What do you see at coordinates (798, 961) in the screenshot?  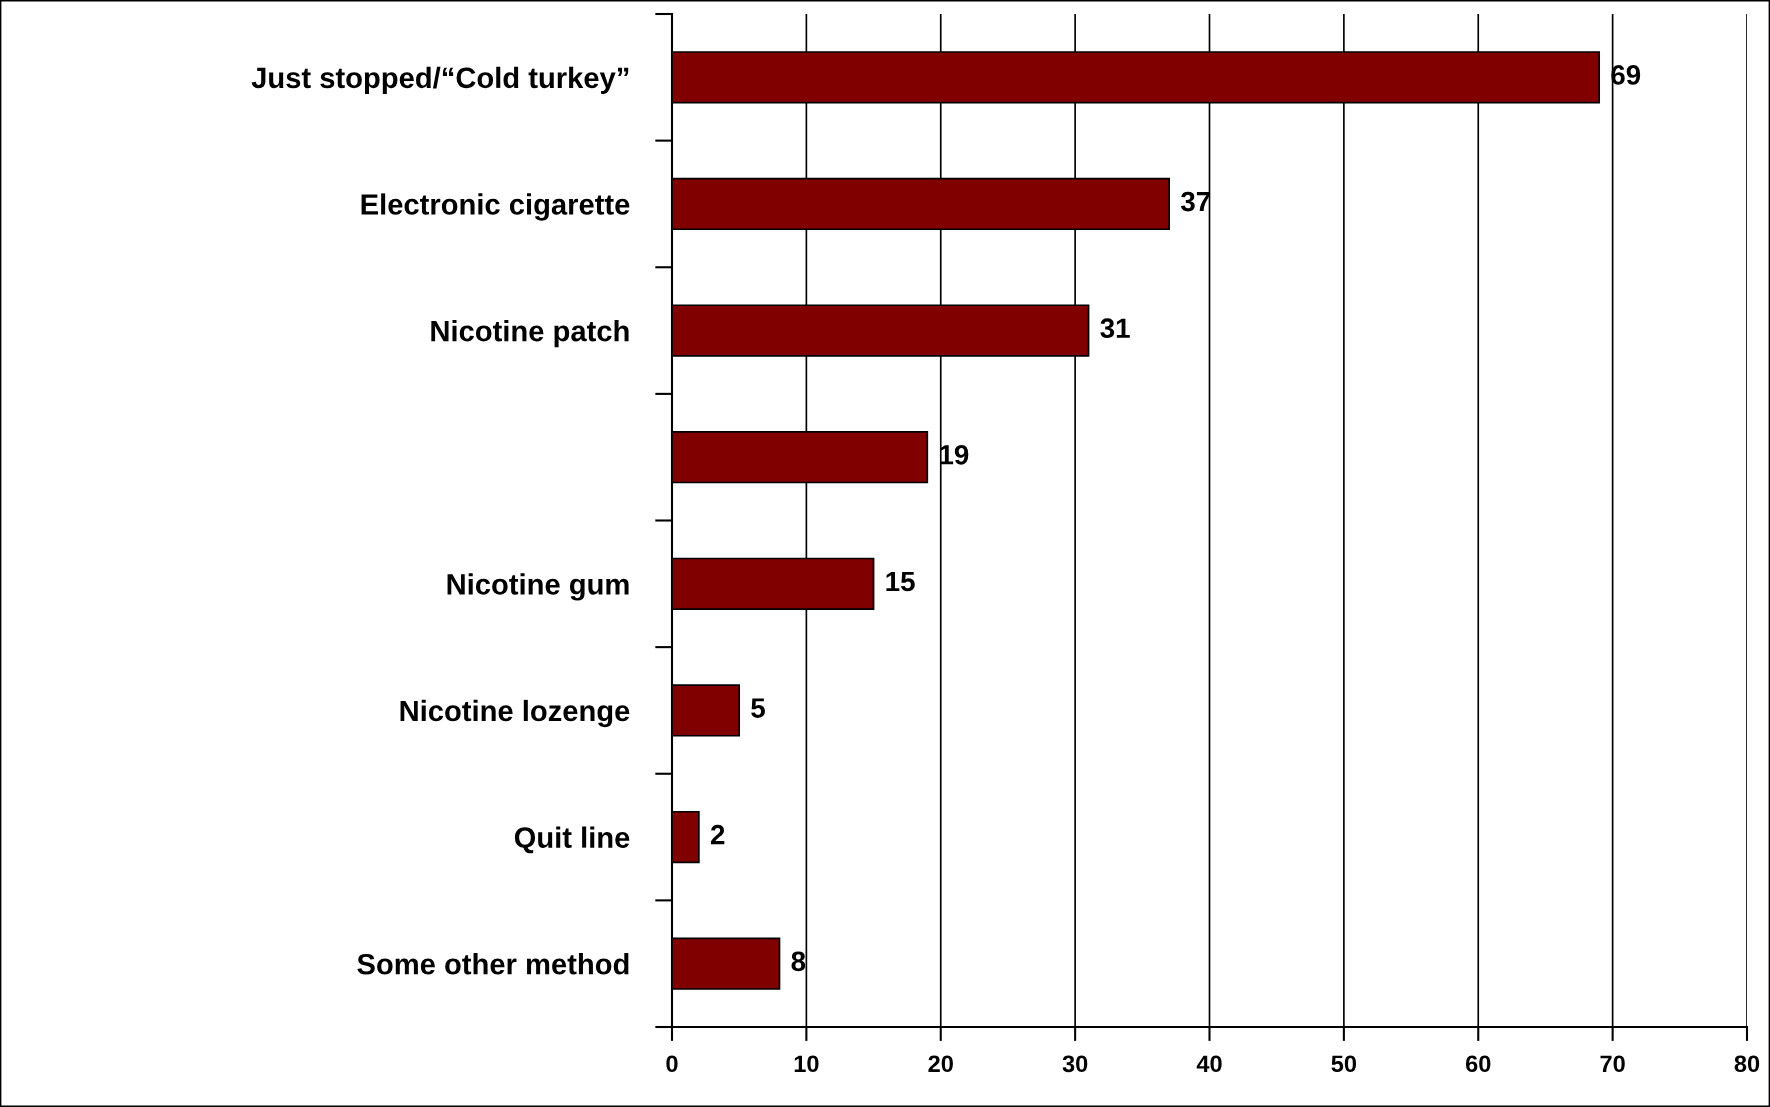 I see `data-label: 8` at bounding box center [798, 961].